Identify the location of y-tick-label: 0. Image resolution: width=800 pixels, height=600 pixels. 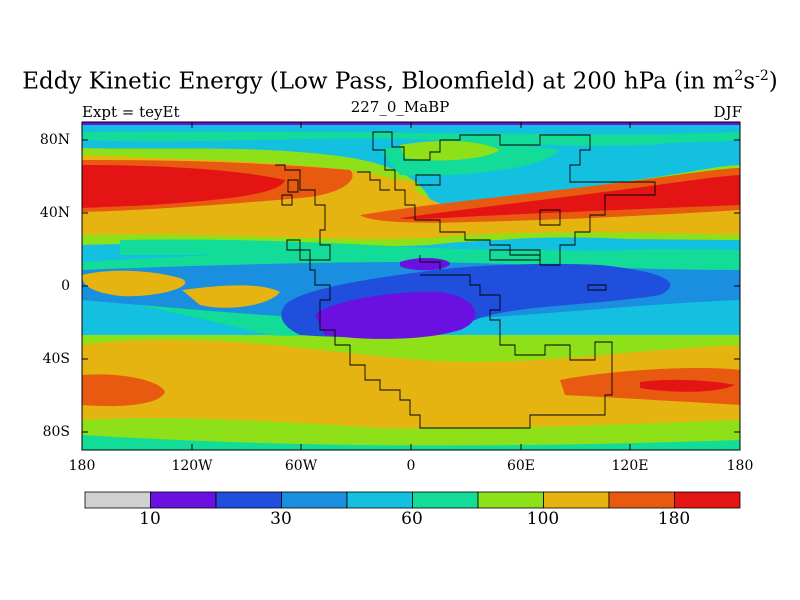
(65, 286).